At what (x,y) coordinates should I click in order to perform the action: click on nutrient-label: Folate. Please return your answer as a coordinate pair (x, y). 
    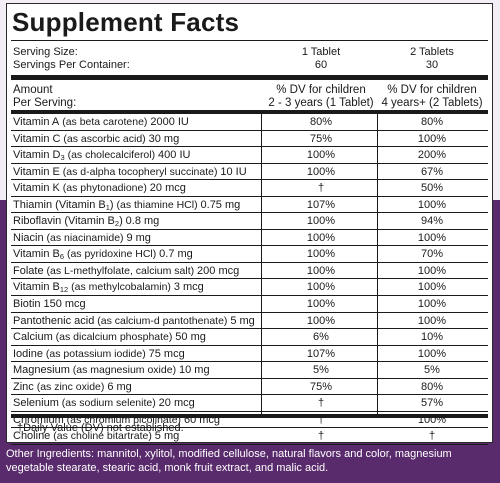
    Looking at the image, I should click on (28, 270).